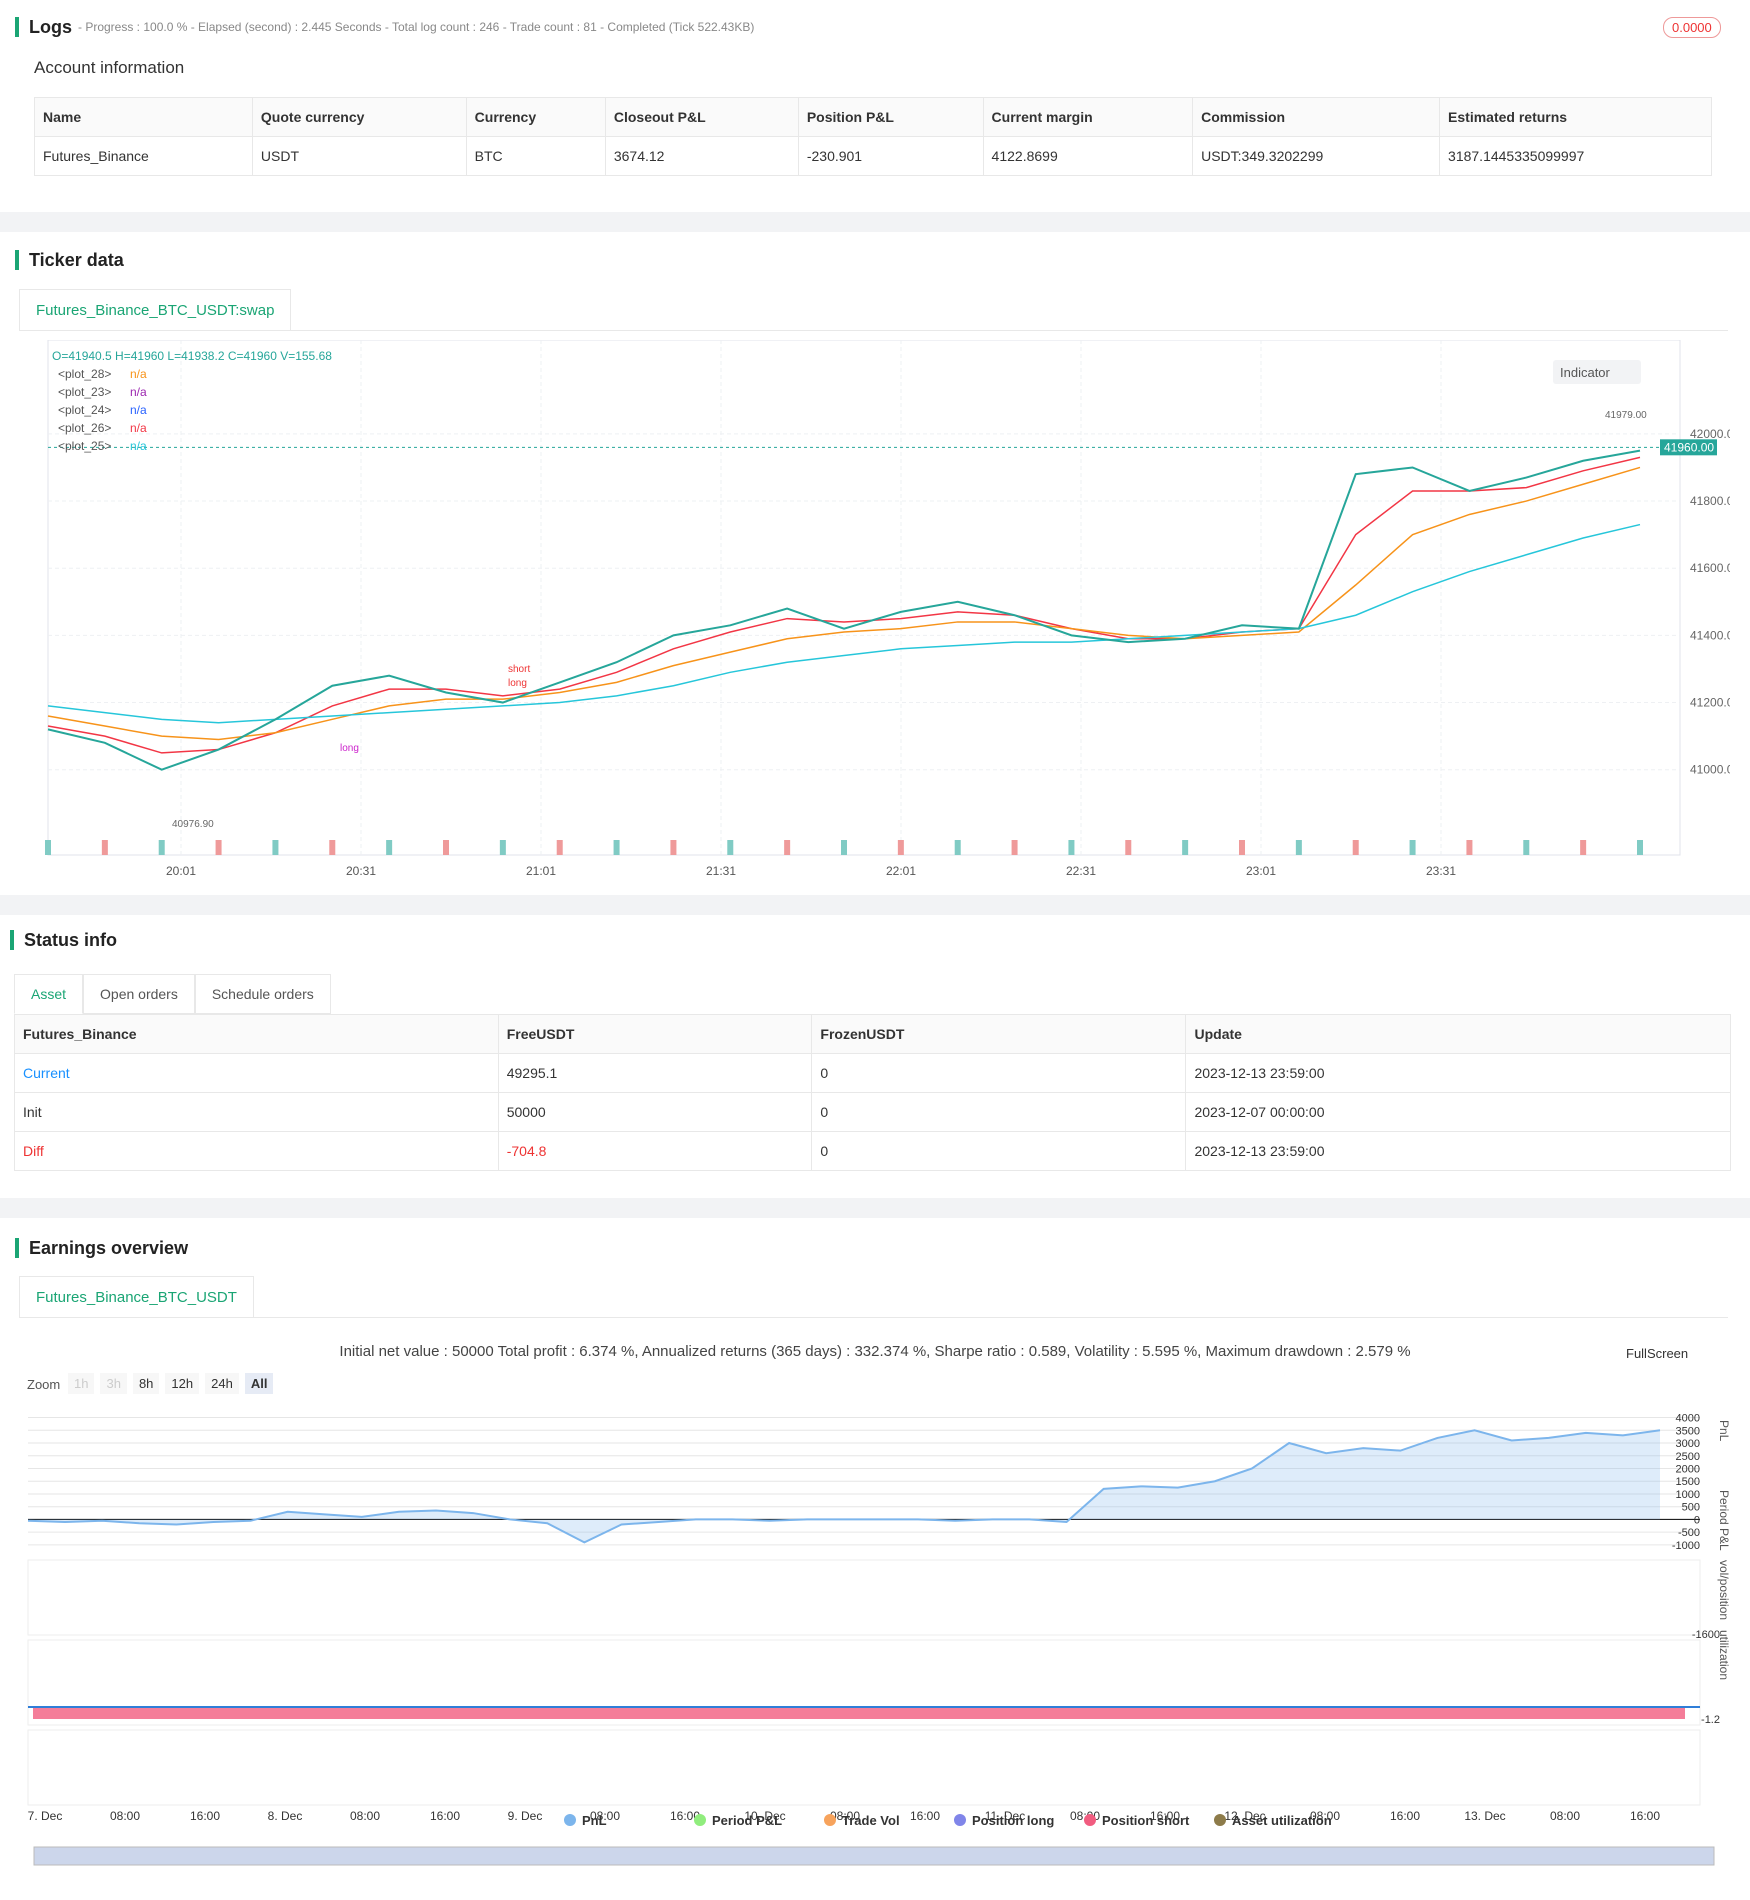  Describe the element at coordinates (873, 330) in the screenshot. I see `tab-line` at that location.